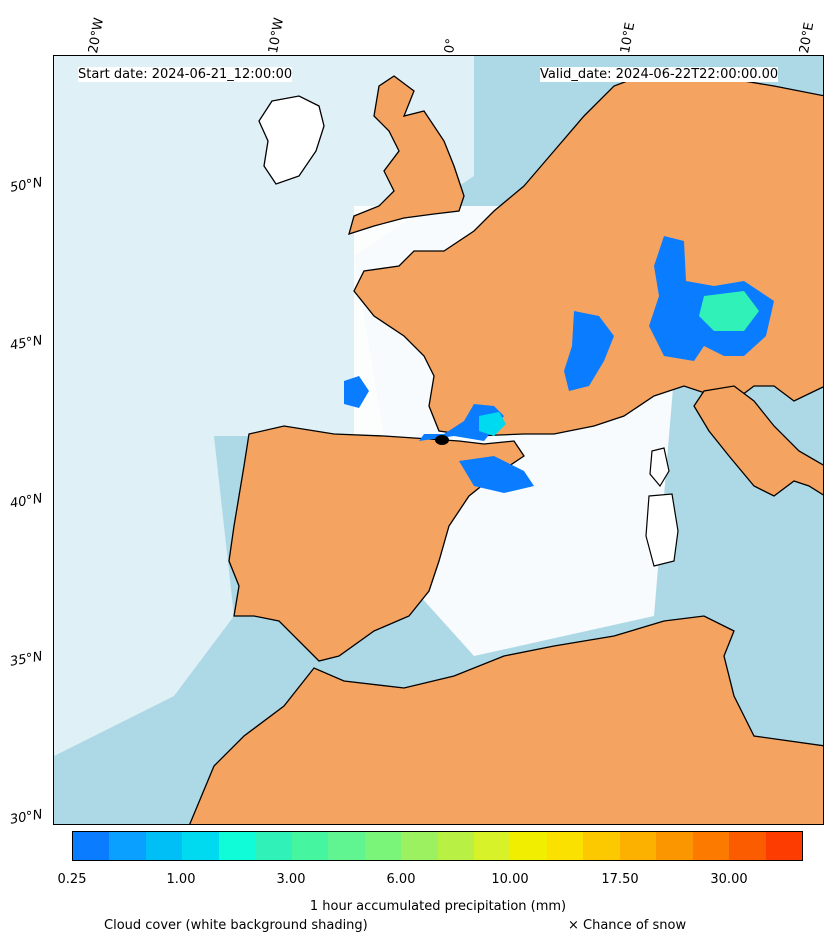 The width and height of the screenshot is (832, 943). What do you see at coordinates (659, 467) in the screenshot?
I see `corsica-island` at bounding box center [659, 467].